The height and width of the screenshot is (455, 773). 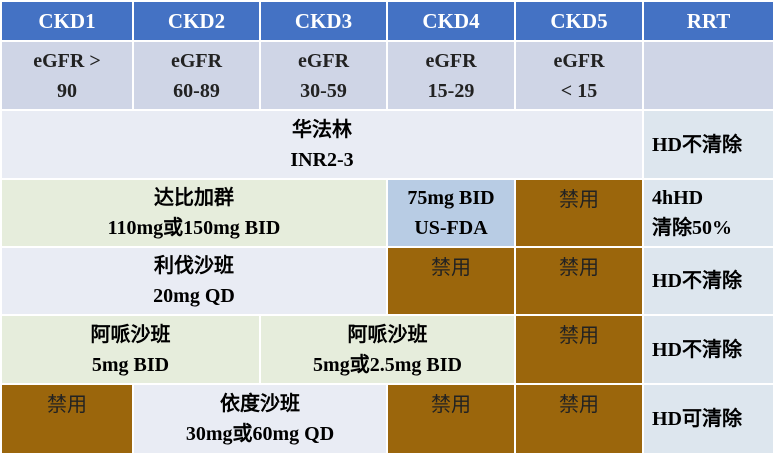 I want to click on text: < 15, so click(x=579, y=90).